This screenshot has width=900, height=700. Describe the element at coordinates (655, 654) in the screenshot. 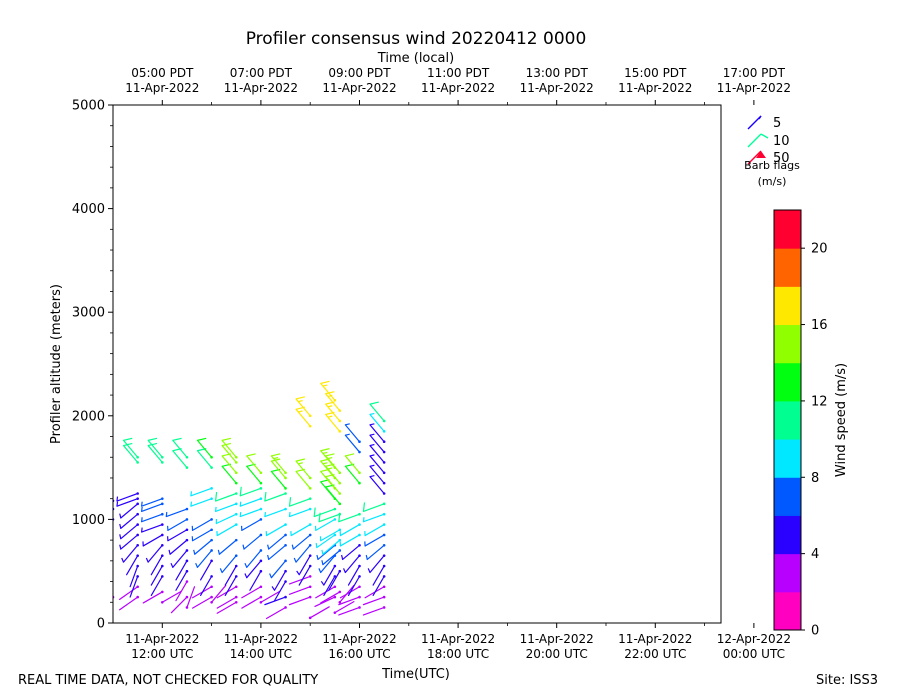

I see `x-tick-label-time: 22:00 UTC` at that location.